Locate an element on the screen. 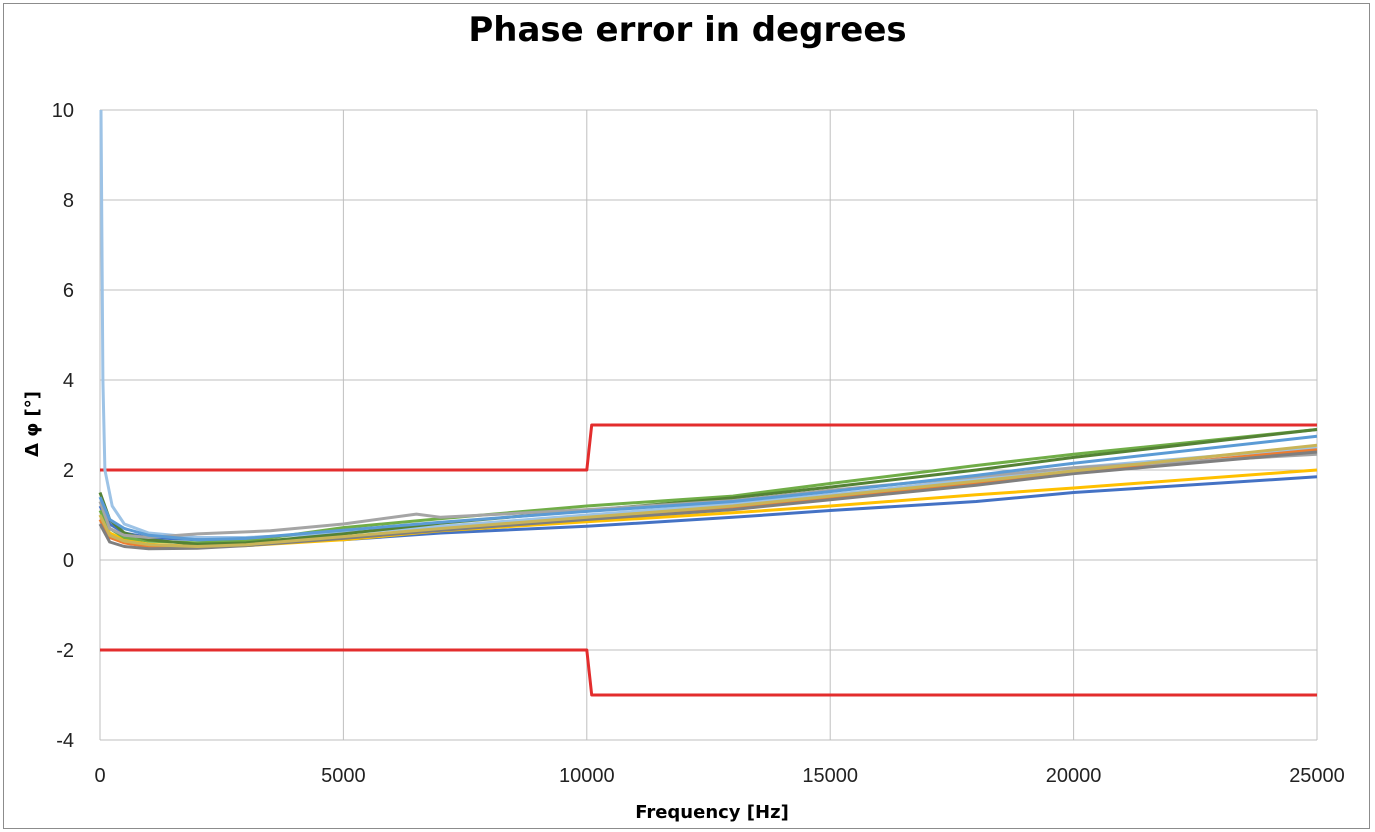  x-tick-label: 20000 is located at coordinates (1074, 776).